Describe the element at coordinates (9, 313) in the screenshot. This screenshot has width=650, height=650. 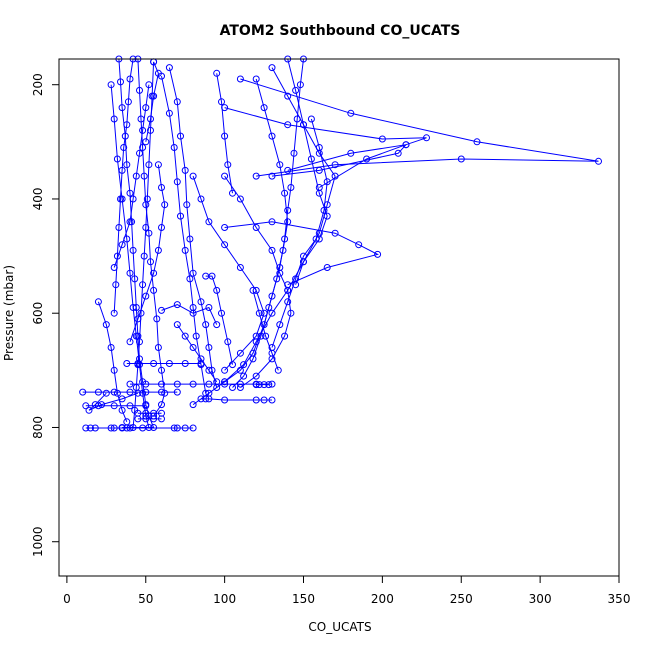
I see `y-axis-label: Pressure (mbar)` at that location.